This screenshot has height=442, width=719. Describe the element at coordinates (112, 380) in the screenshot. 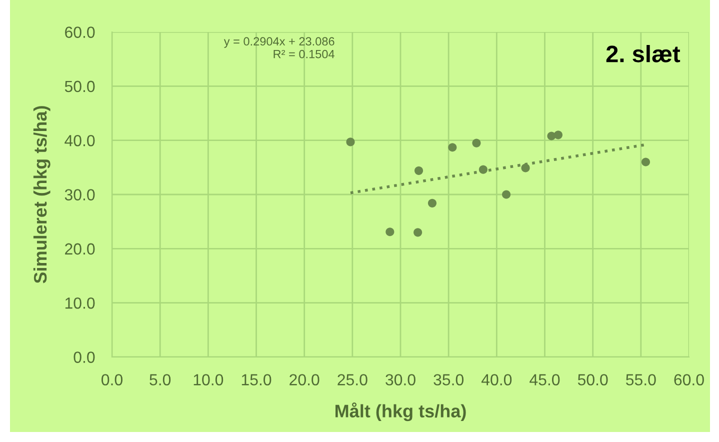

I see `x-tick-label: 0.0` at that location.